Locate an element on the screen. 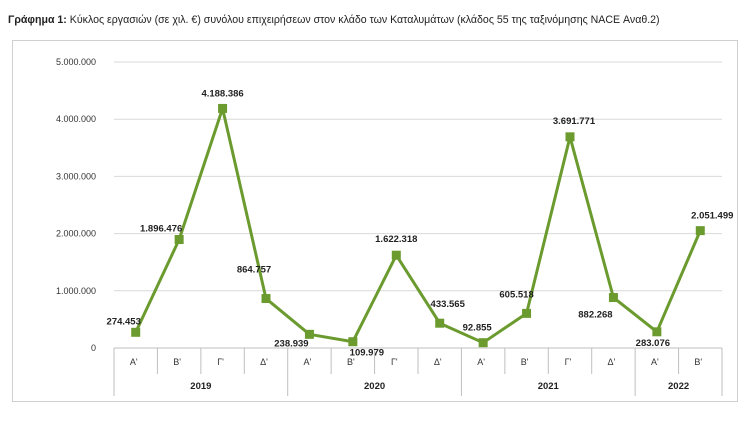 This screenshot has width=750, height=430. data-label: 1.896.476 is located at coordinates (161, 229).